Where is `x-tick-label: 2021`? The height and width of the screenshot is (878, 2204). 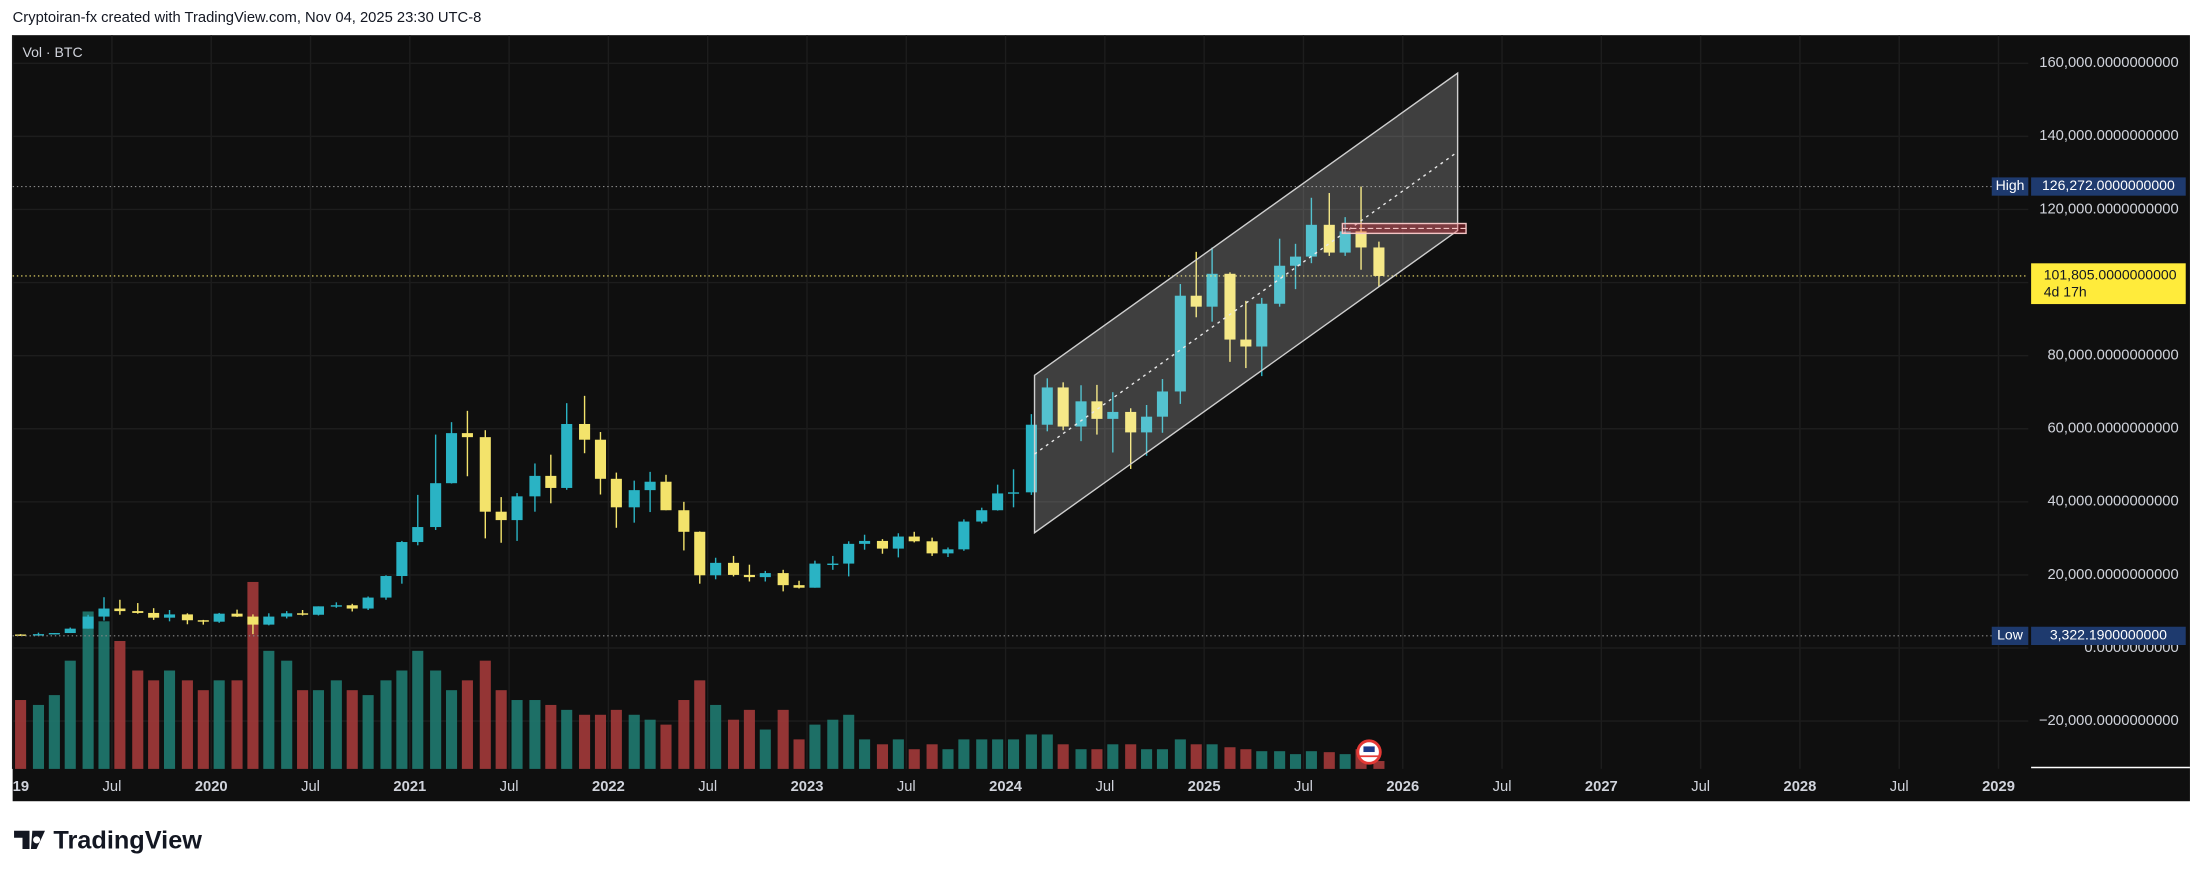
x-tick-label: 2021 is located at coordinates (409, 787).